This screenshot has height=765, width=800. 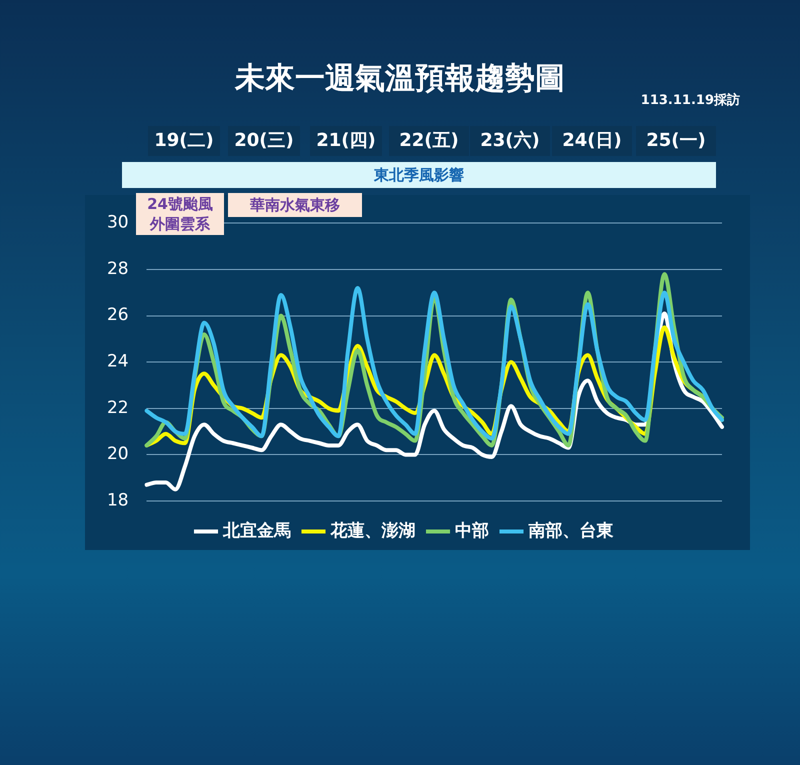 What do you see at coordinates (295, 205) in the screenshot?
I see `text: 華南水氣東移` at bounding box center [295, 205].